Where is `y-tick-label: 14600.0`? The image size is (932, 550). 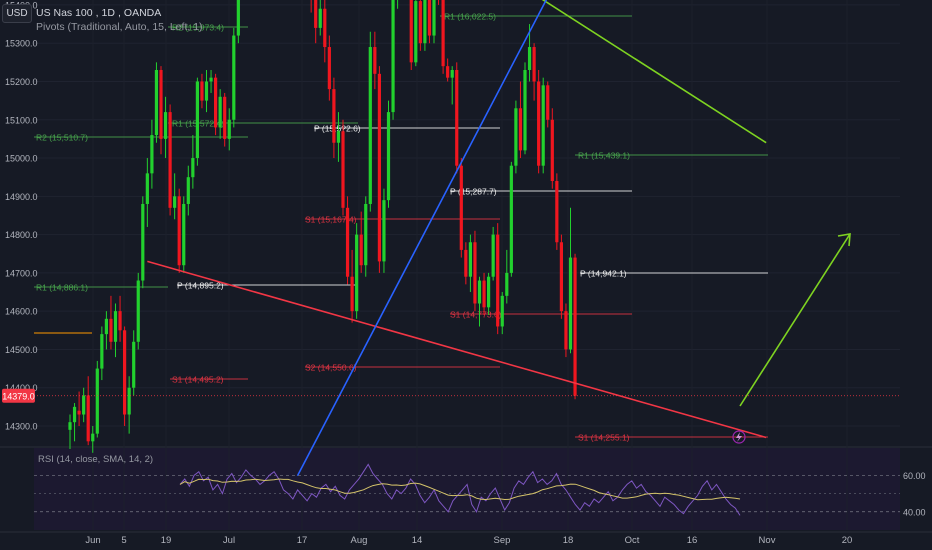 y-tick-label: 14600.0 is located at coordinates (21, 312).